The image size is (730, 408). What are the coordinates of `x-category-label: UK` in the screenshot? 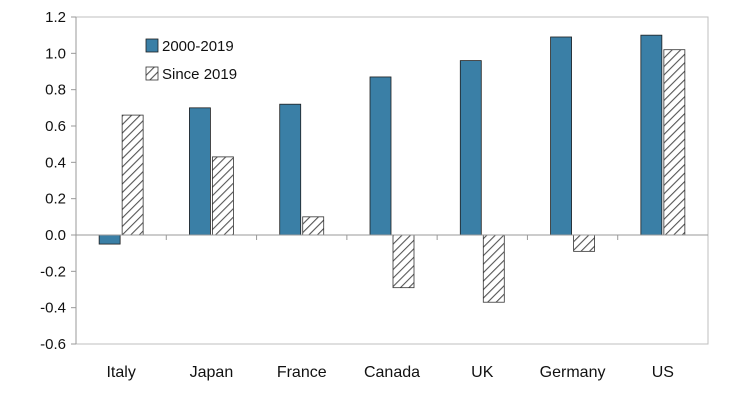 It's located at (482, 372).